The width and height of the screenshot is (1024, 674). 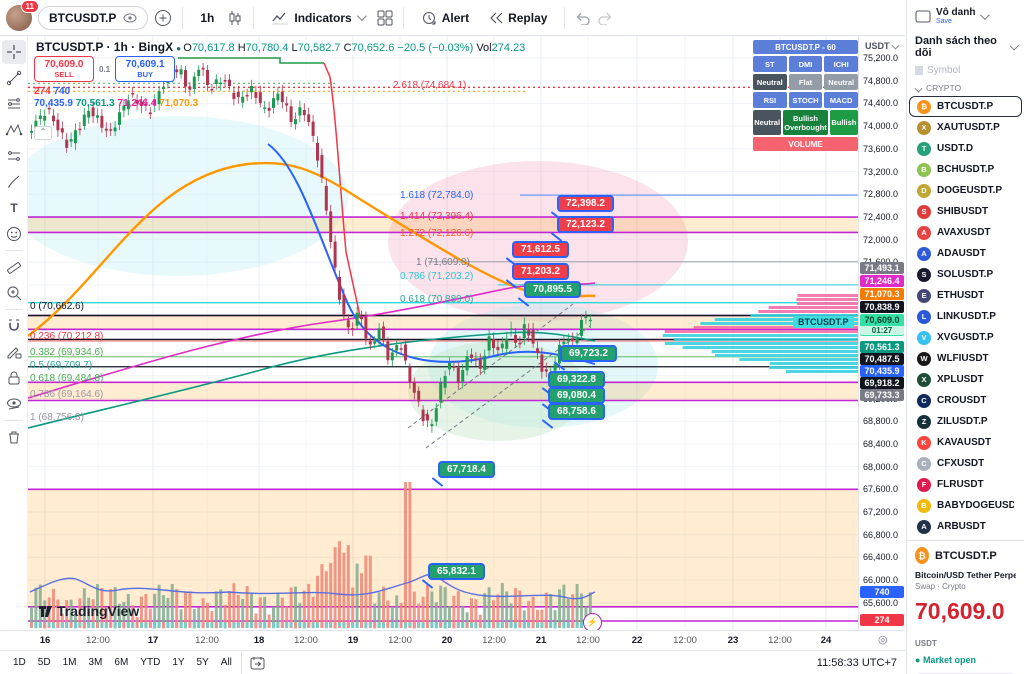 I want to click on range-ytd: YTD, so click(x=150, y=662).